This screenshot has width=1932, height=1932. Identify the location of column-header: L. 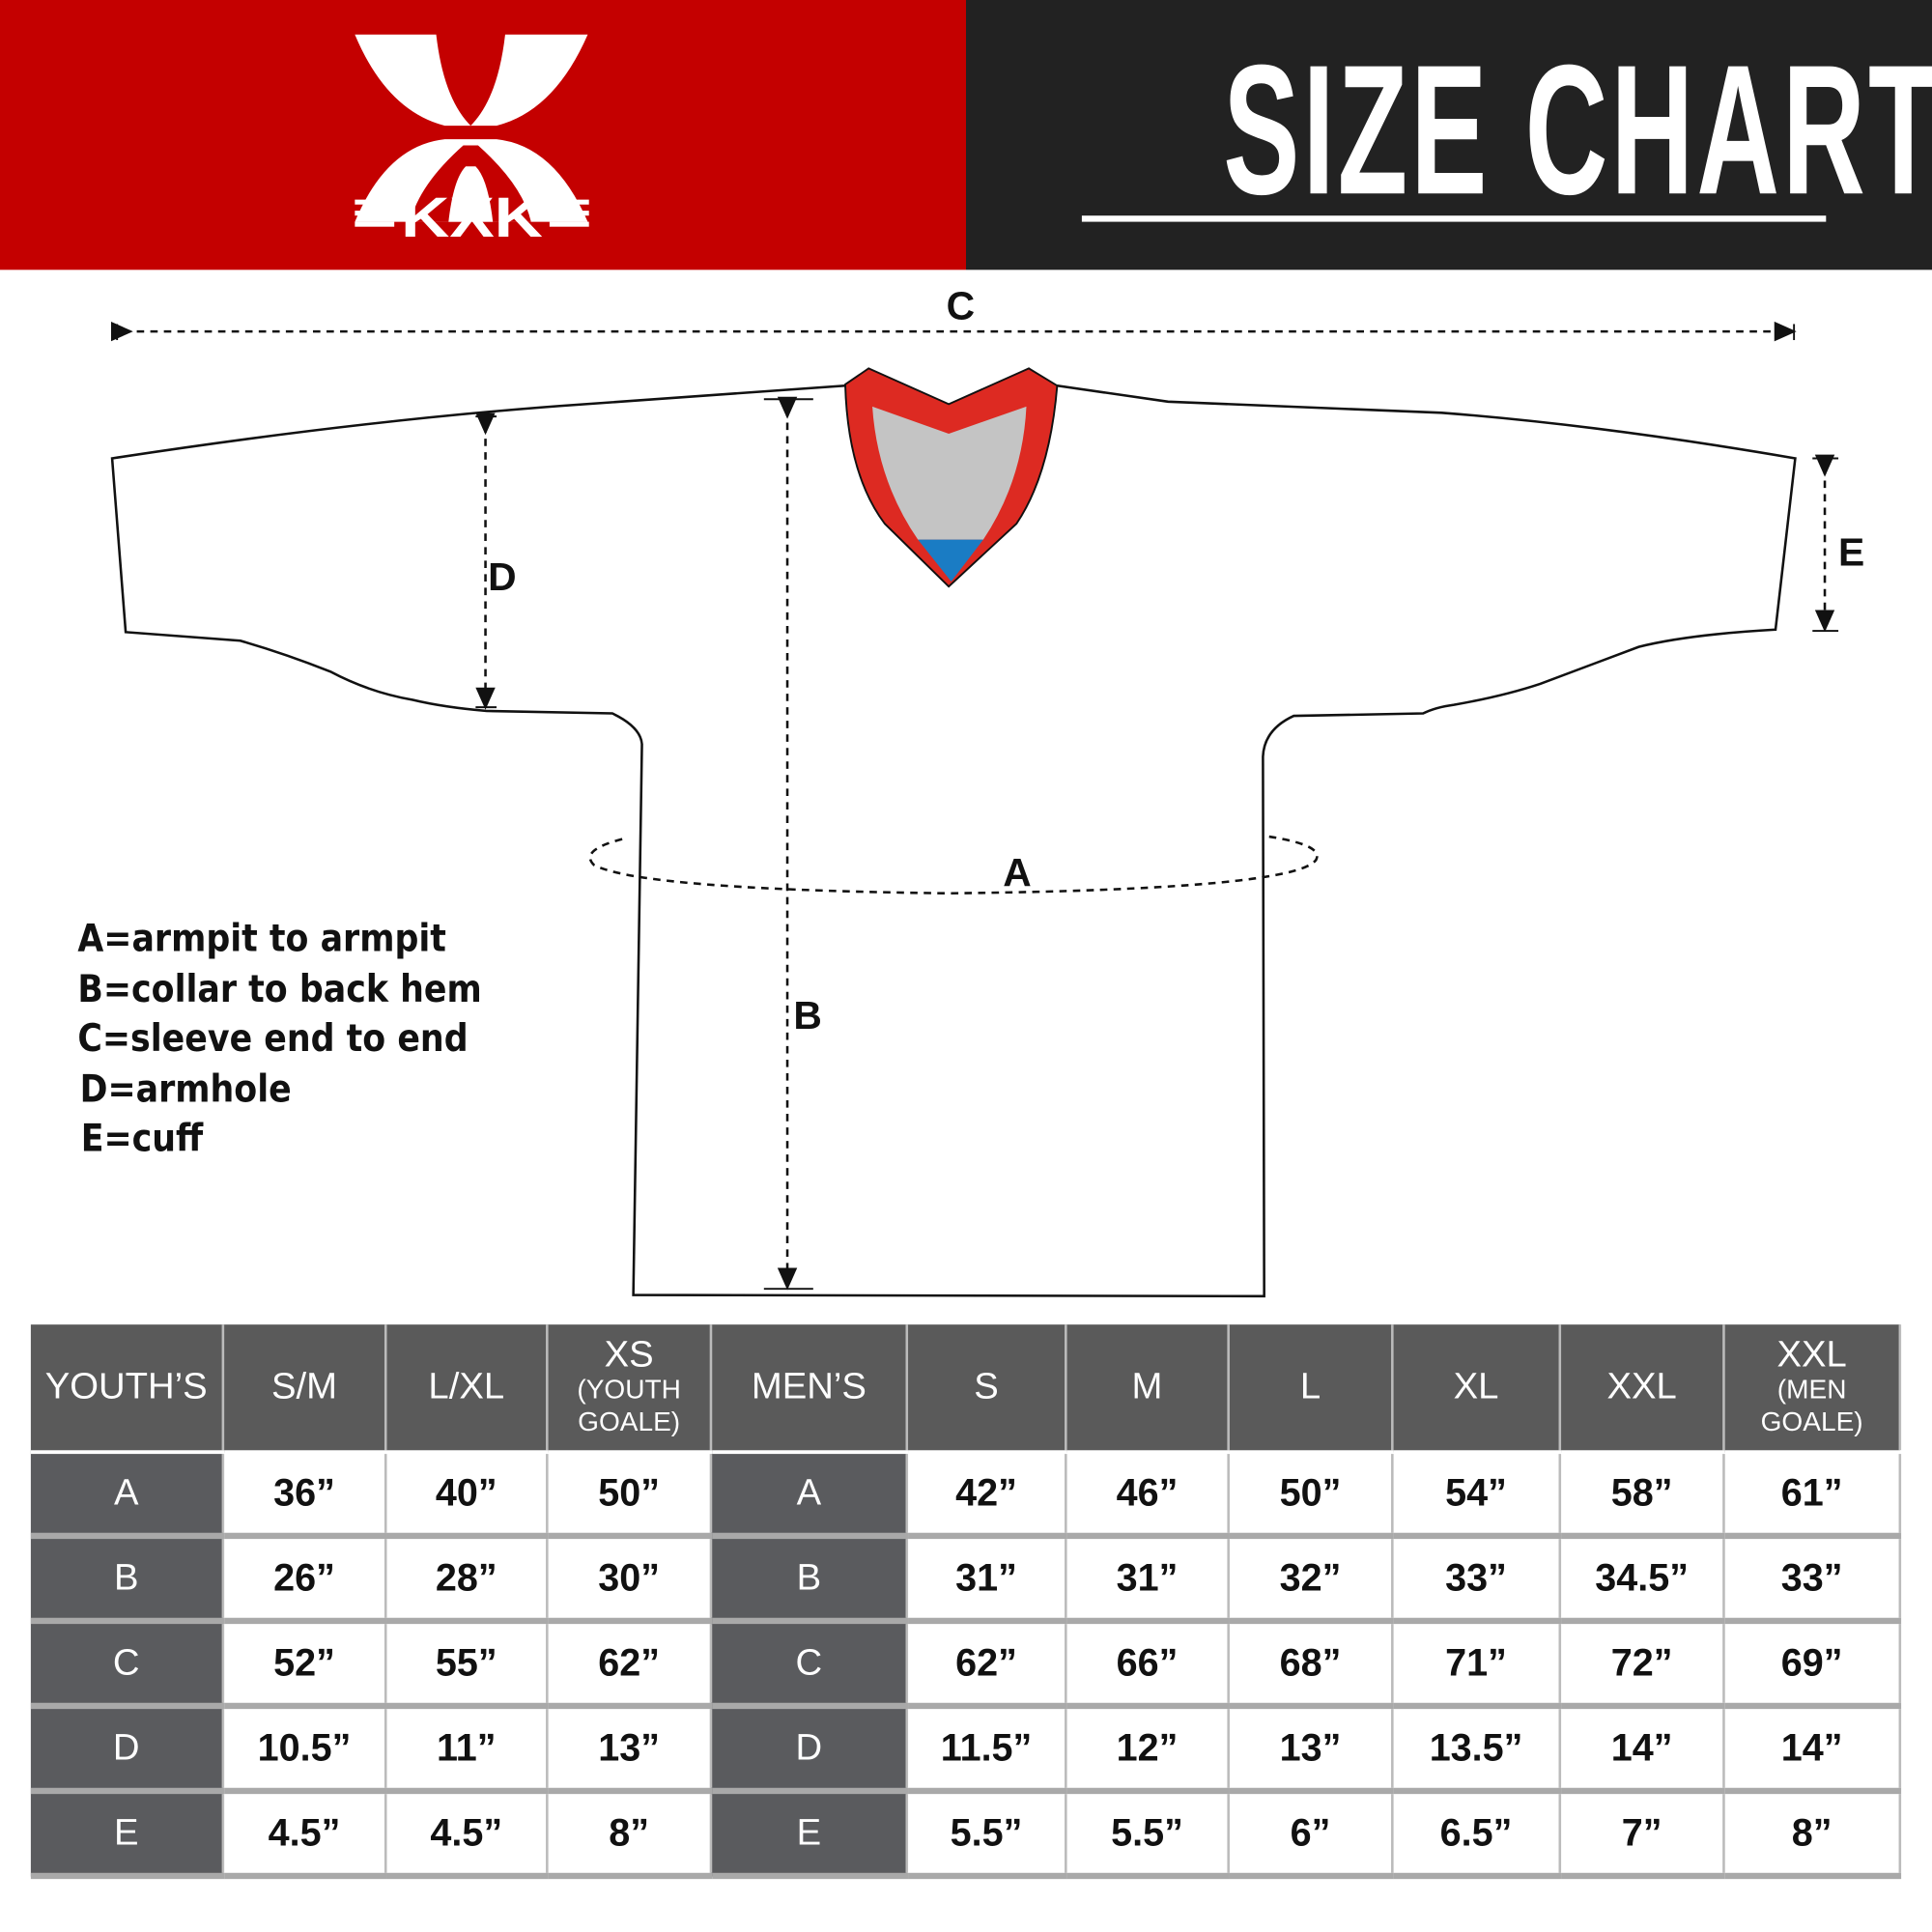
(1311, 1389).